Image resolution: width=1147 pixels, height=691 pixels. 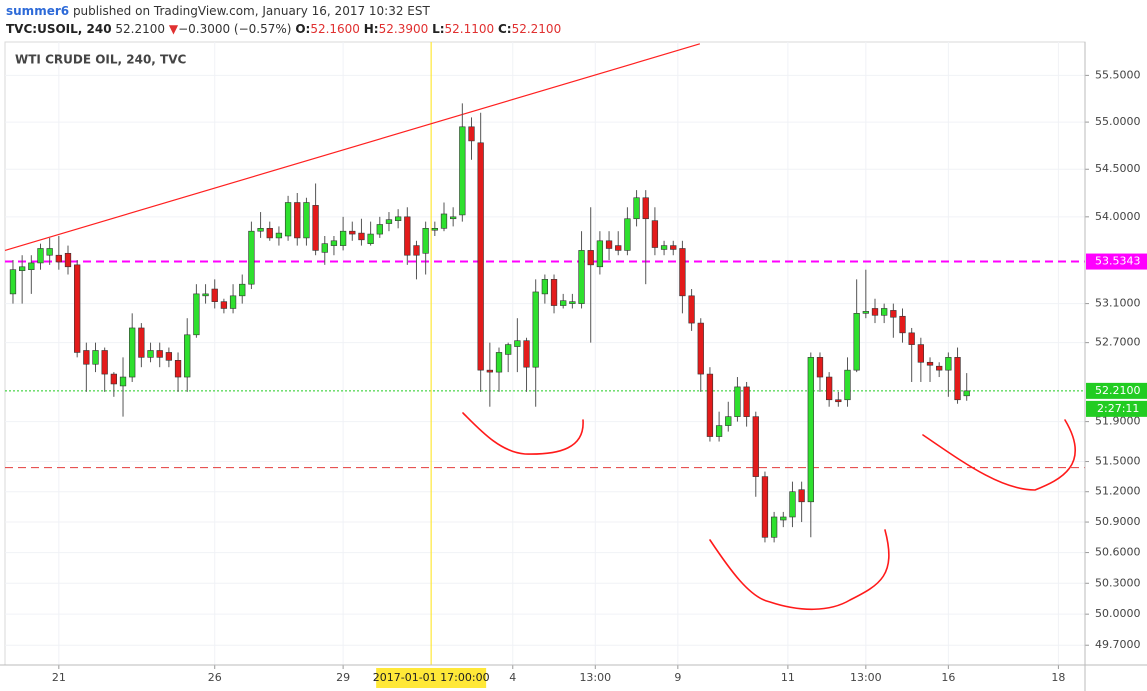 What do you see at coordinates (215, 677) in the screenshot?
I see `x-tick-label: 26` at bounding box center [215, 677].